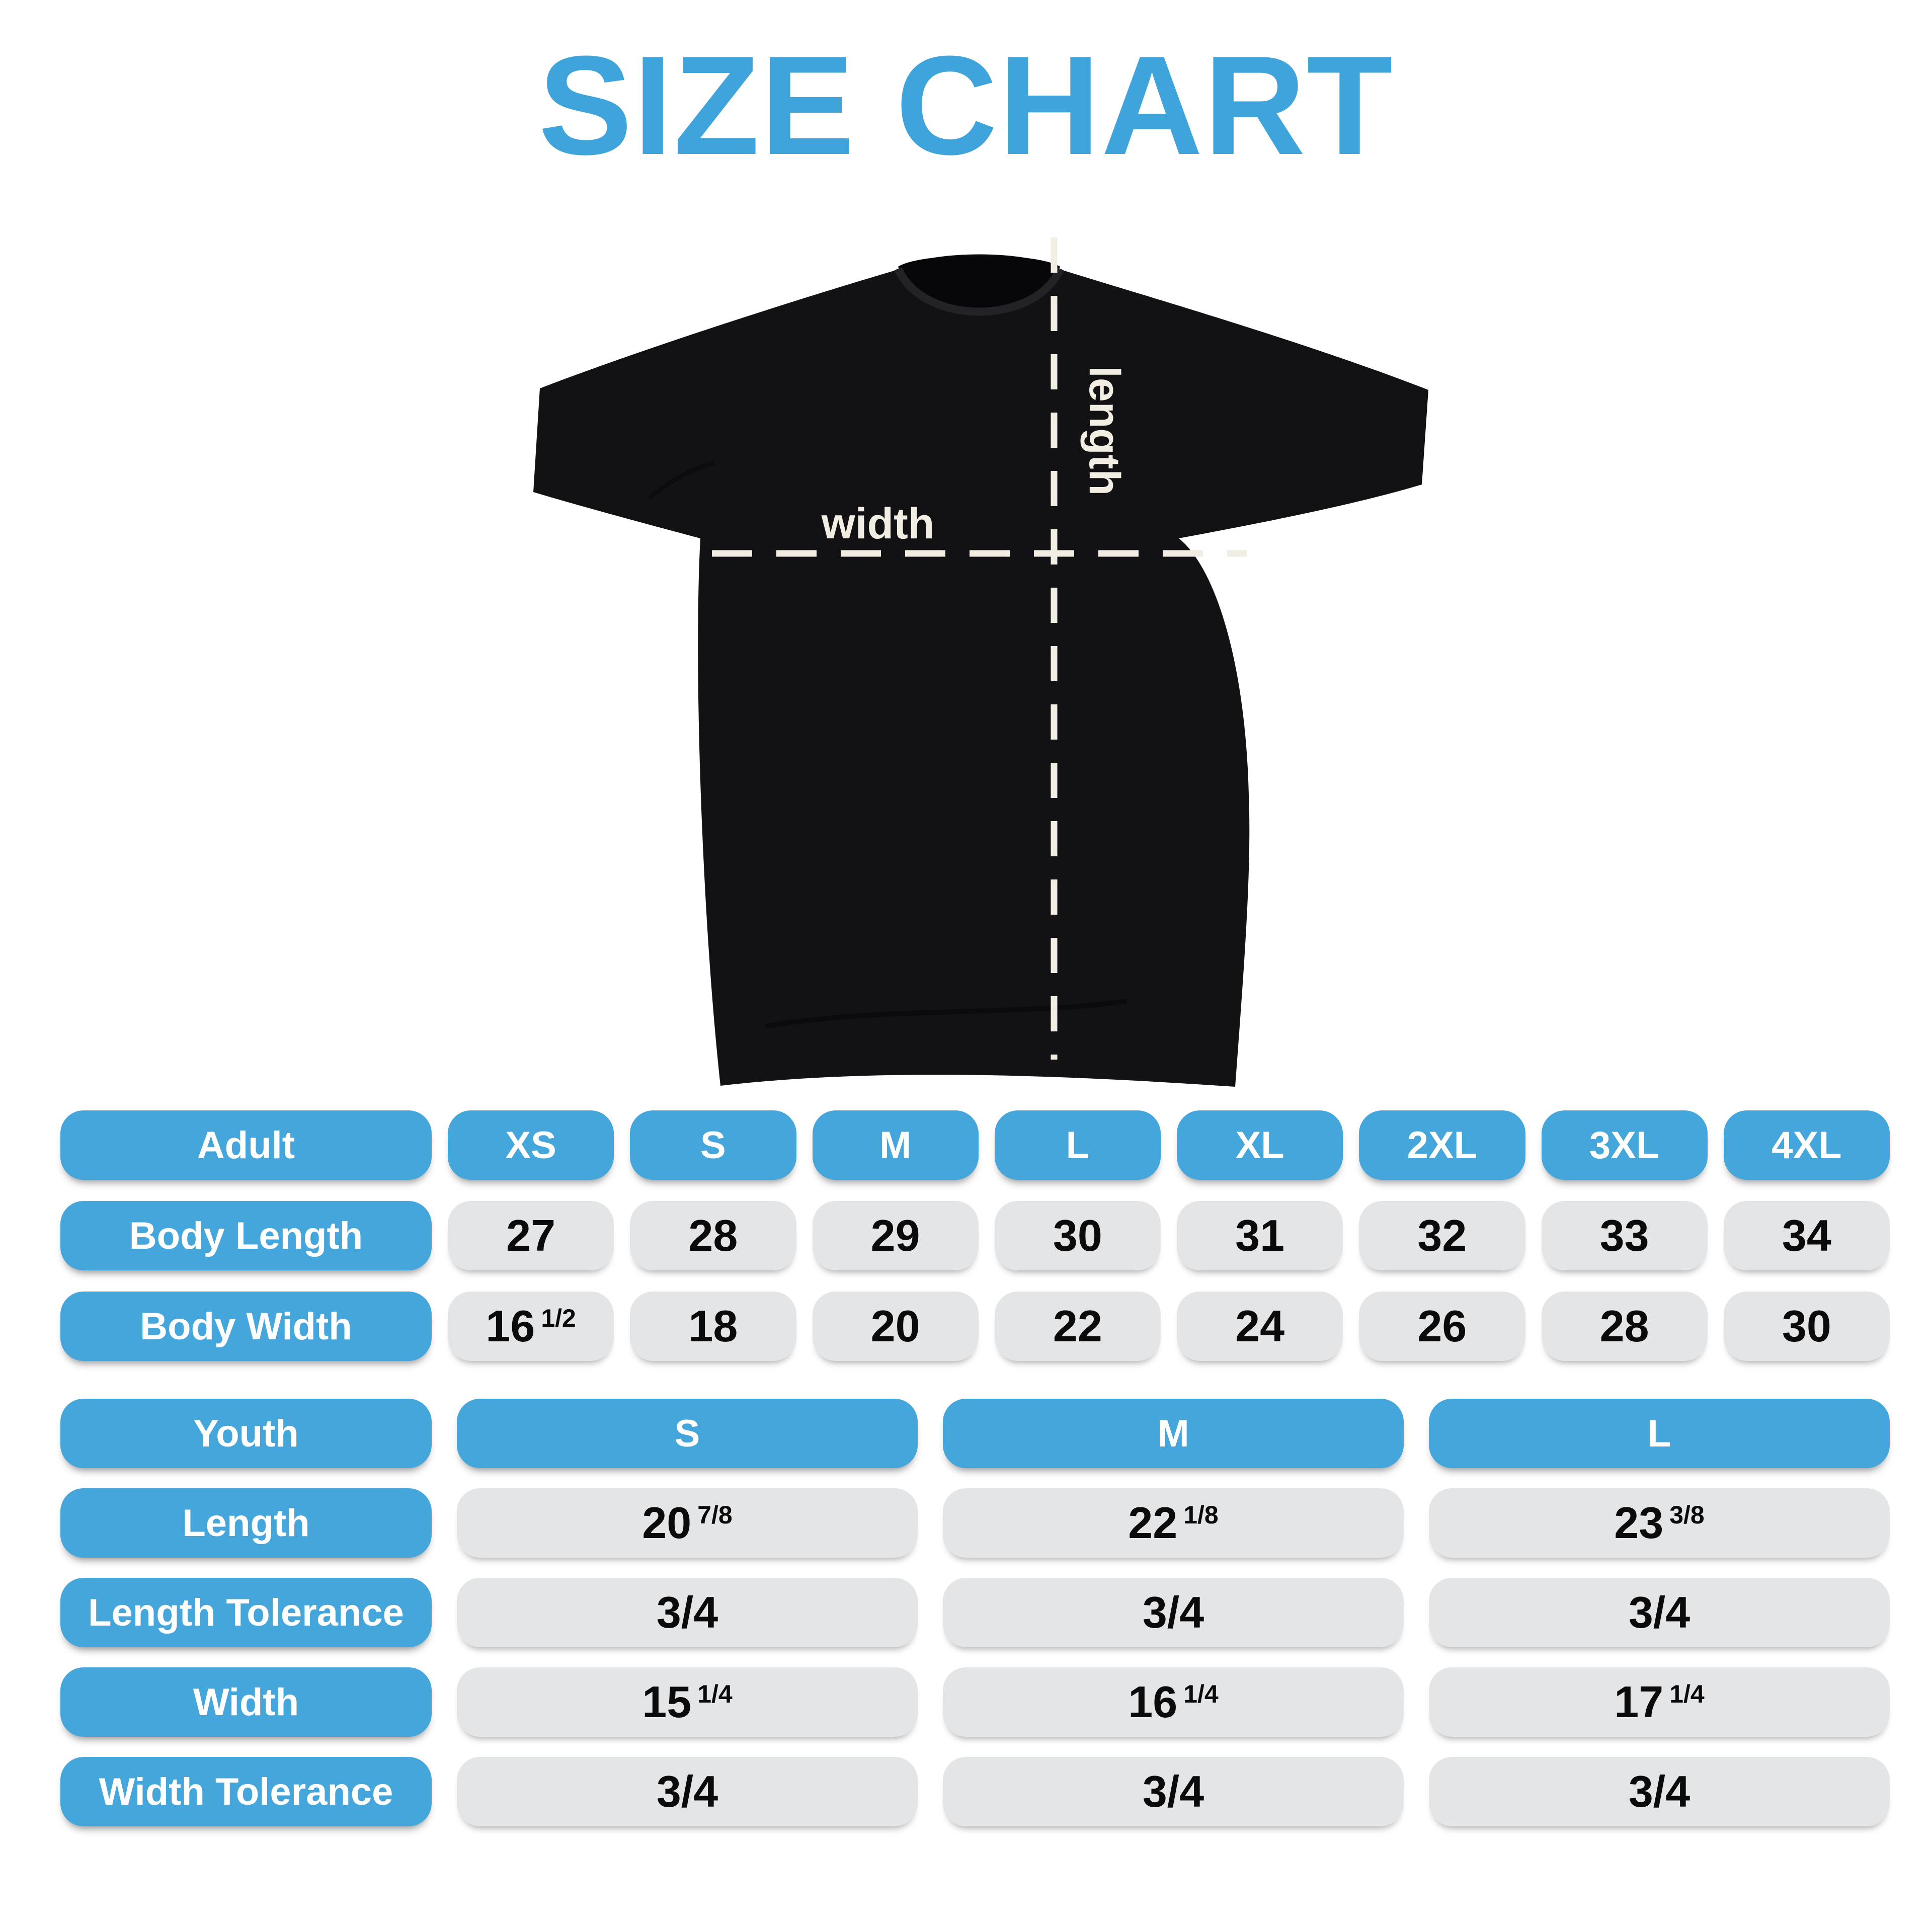 The image size is (1932, 1932). I want to click on width-tolerance-row-label: Width Tolerance, so click(246, 1792).